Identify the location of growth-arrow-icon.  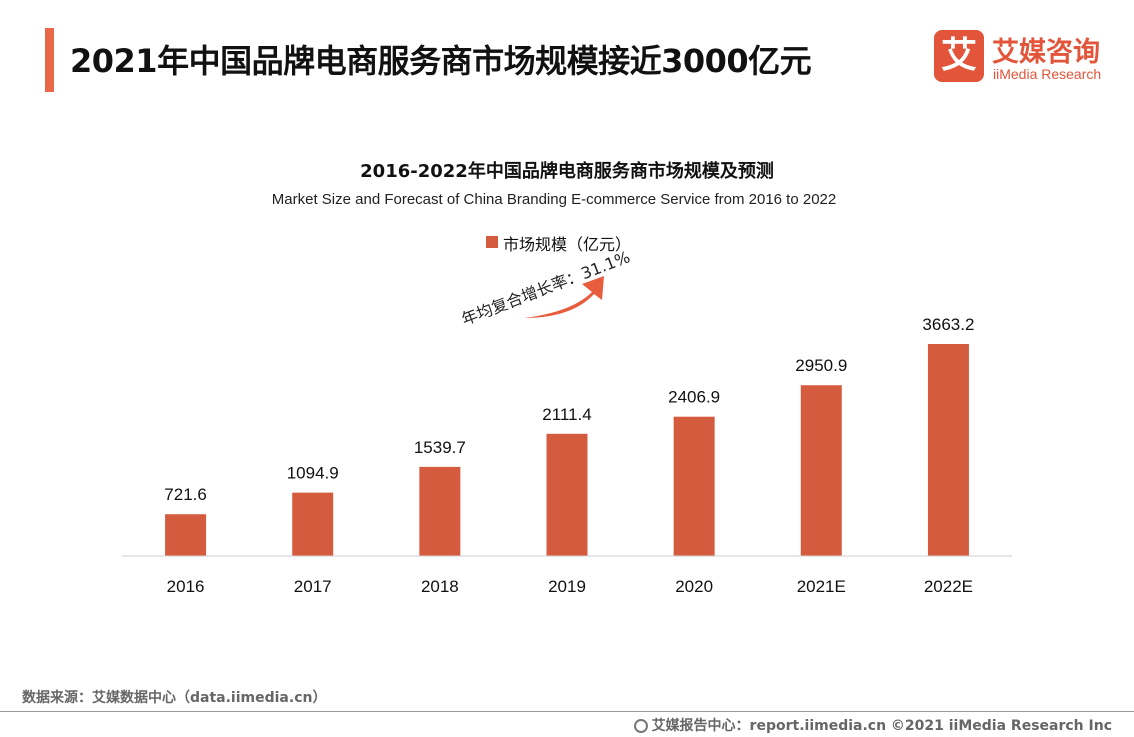
(564, 297).